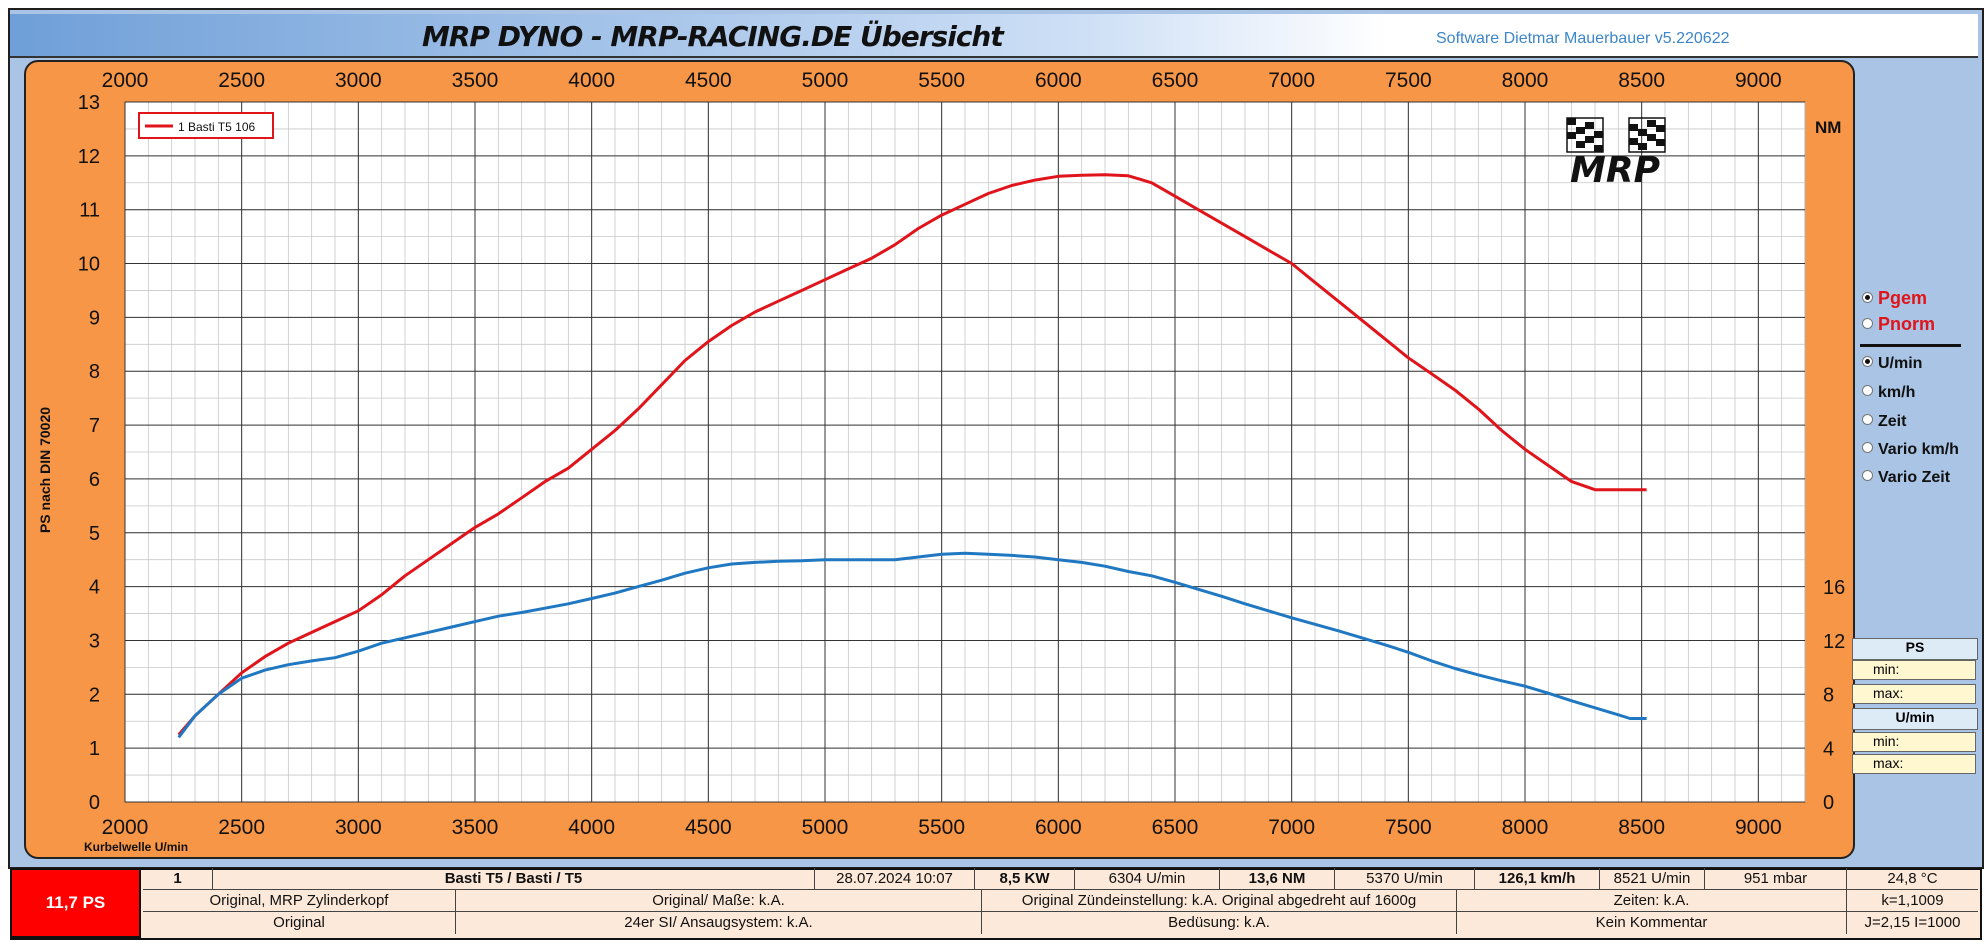 This screenshot has height=945, width=1987. Describe the element at coordinates (1291, 80) in the screenshot. I see `x-tick-label-top: 7000` at that location.